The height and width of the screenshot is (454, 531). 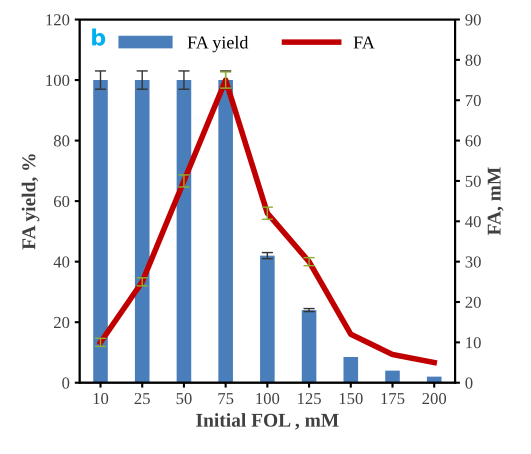 What do you see at coordinates (473, 222) in the screenshot?
I see `y2-tick-label: 40` at bounding box center [473, 222].